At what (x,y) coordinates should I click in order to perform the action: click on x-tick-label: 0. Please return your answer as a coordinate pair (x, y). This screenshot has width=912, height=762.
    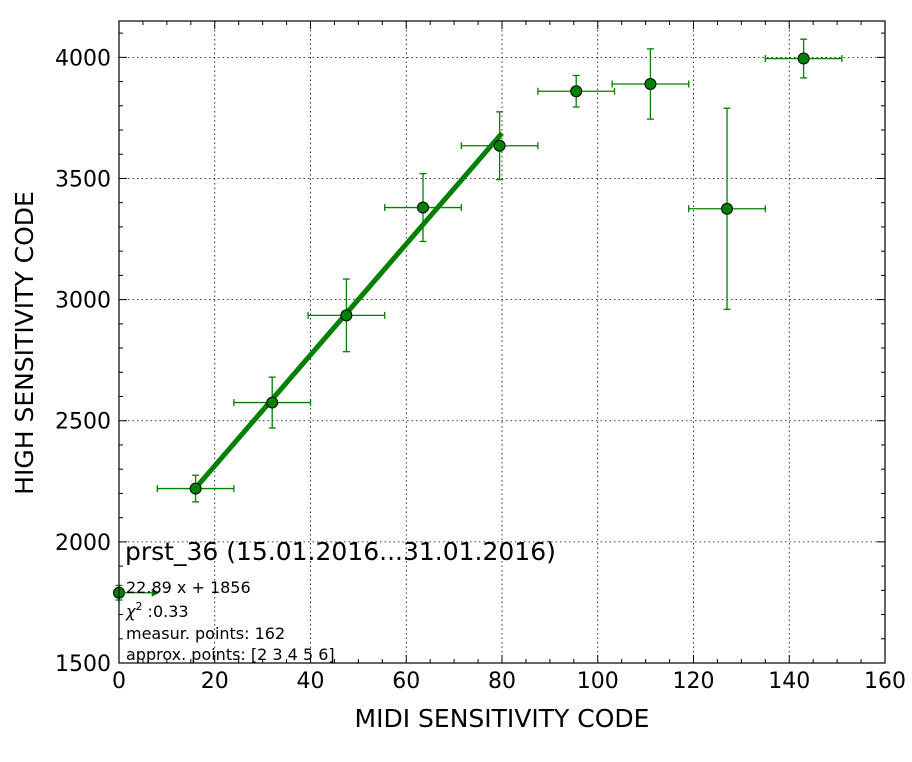
    Looking at the image, I should click on (119, 681).